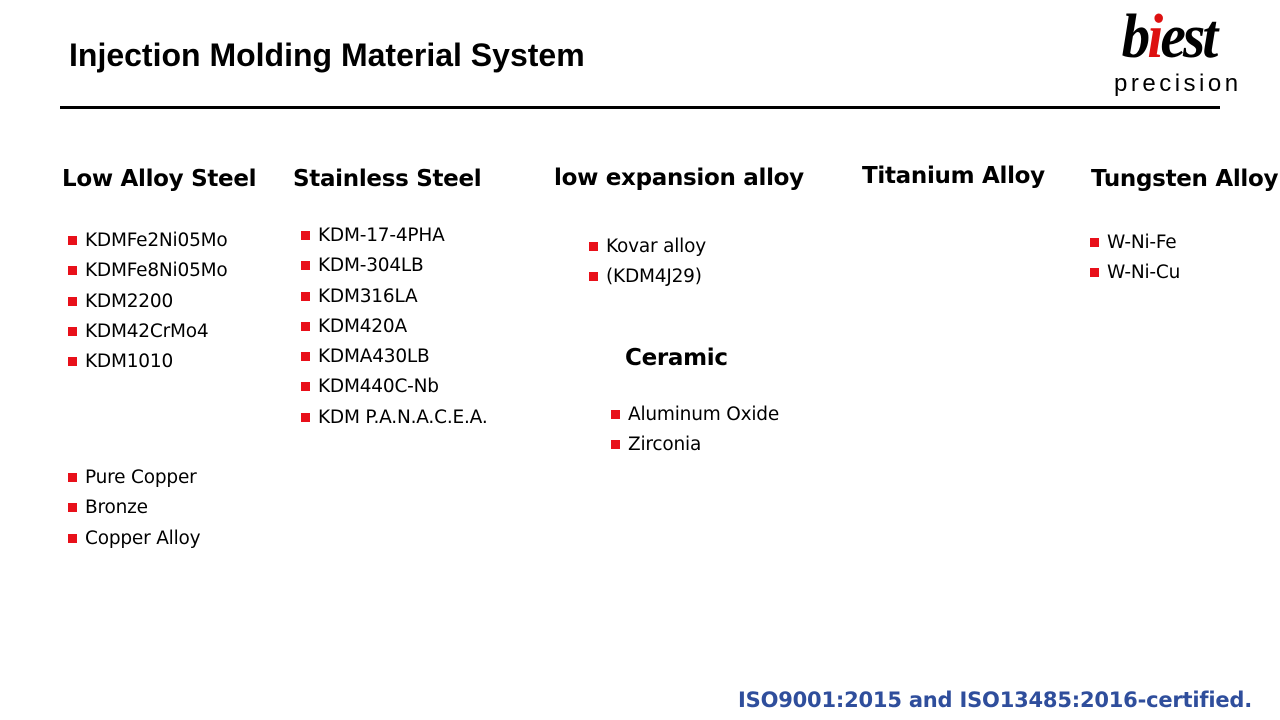 The width and height of the screenshot is (1280, 720). I want to click on page-title: Injection Molding Material System, so click(327, 55).